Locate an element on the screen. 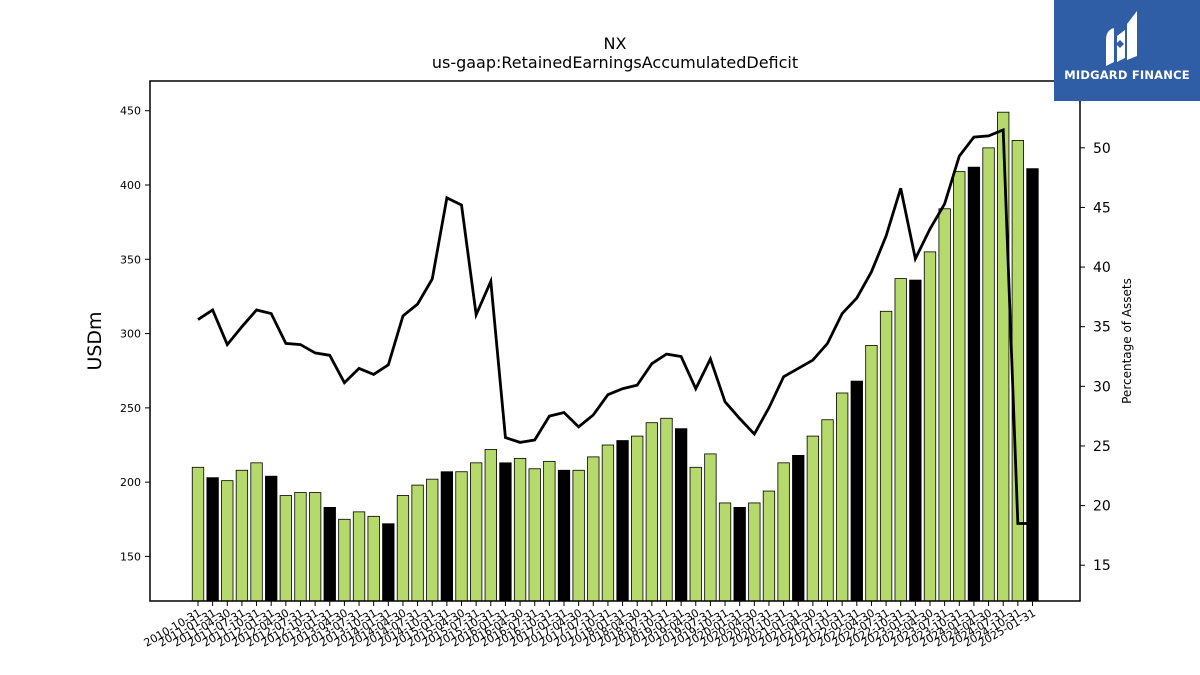 The image size is (1200, 675). y-tick-label: 400 is located at coordinates (130, 185).